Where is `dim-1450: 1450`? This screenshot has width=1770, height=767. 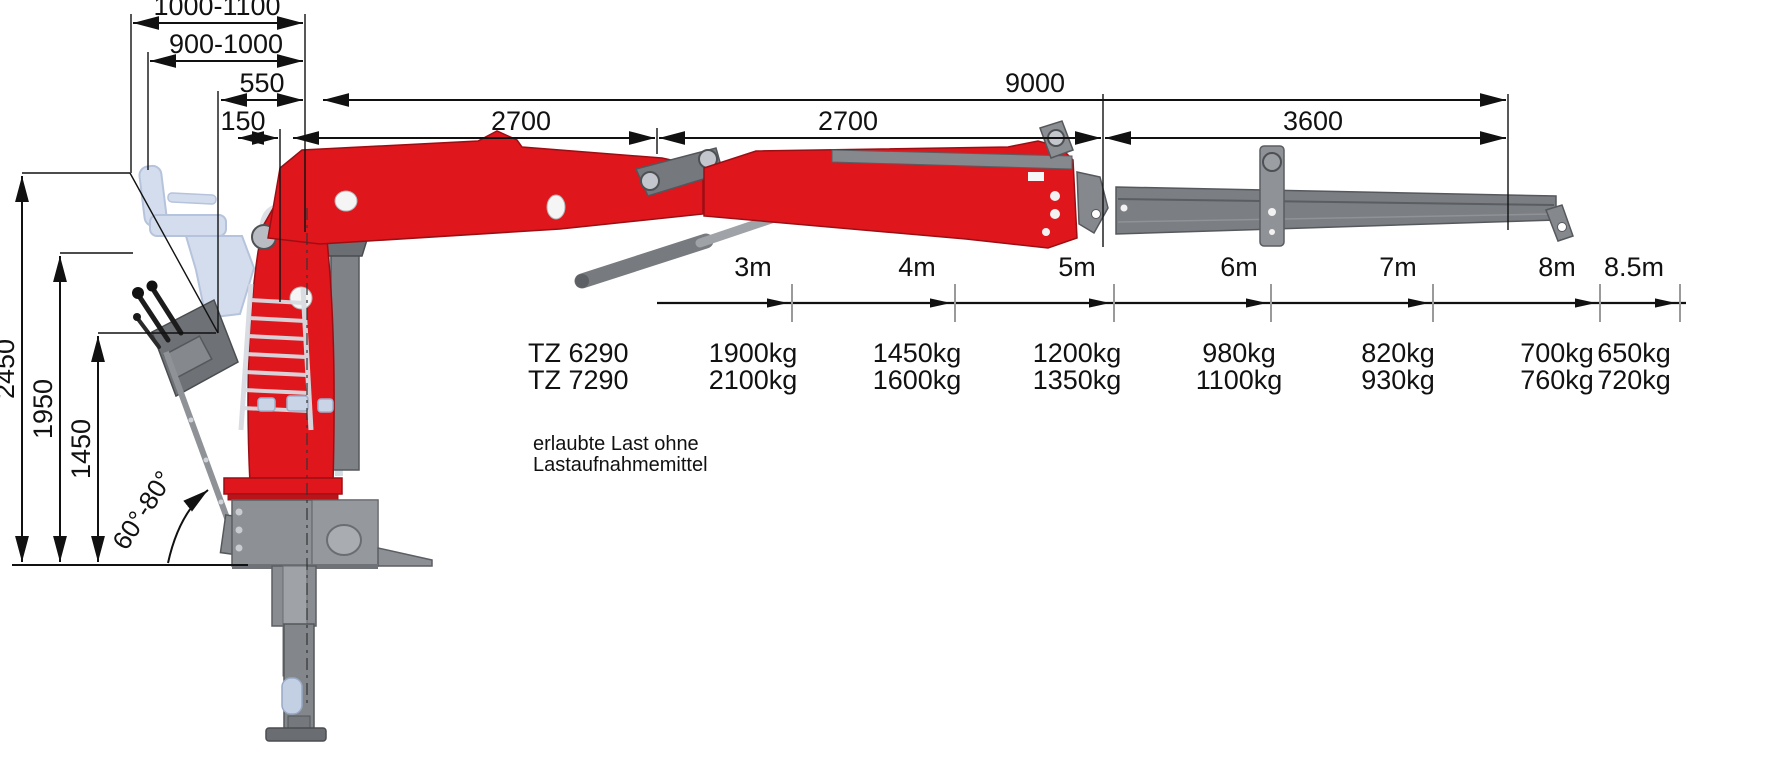
dim-1450: 1450 is located at coordinates (85, 449).